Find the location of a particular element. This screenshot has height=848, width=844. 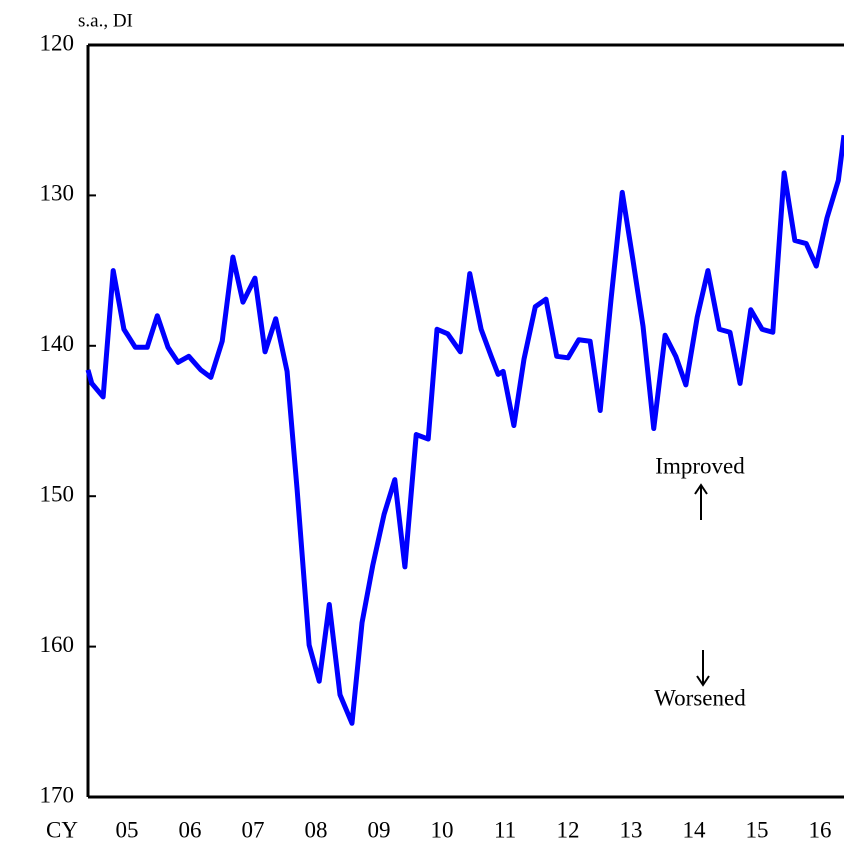

x-tick-label: 11 is located at coordinates (505, 829).